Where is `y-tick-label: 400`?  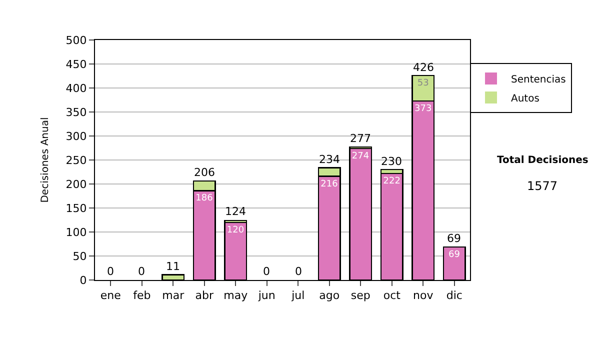
y-tick-label: 400 is located at coordinates (76, 88).